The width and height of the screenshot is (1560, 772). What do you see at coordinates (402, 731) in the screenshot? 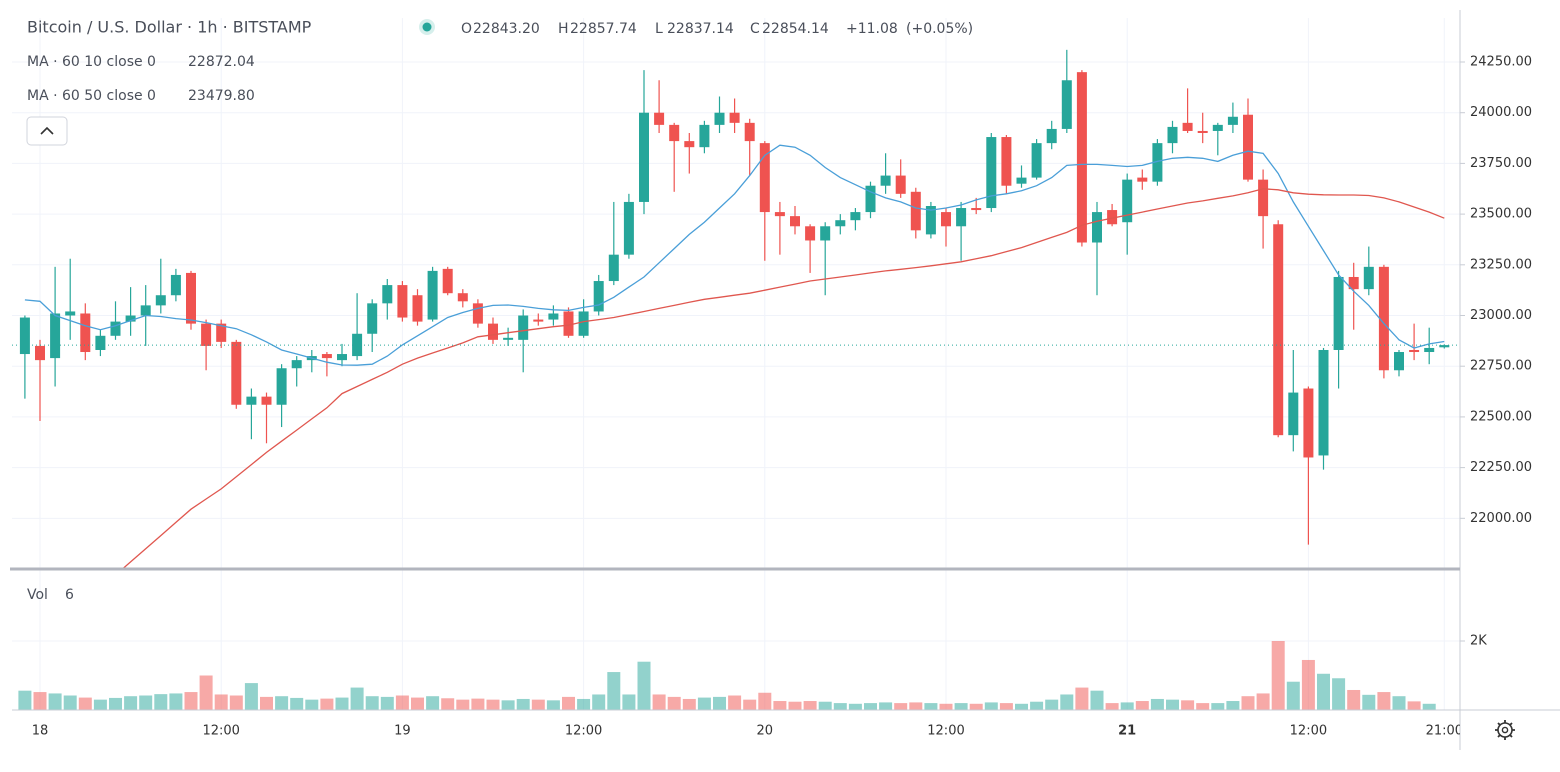
I see `x-tick-label: 19` at bounding box center [402, 731].